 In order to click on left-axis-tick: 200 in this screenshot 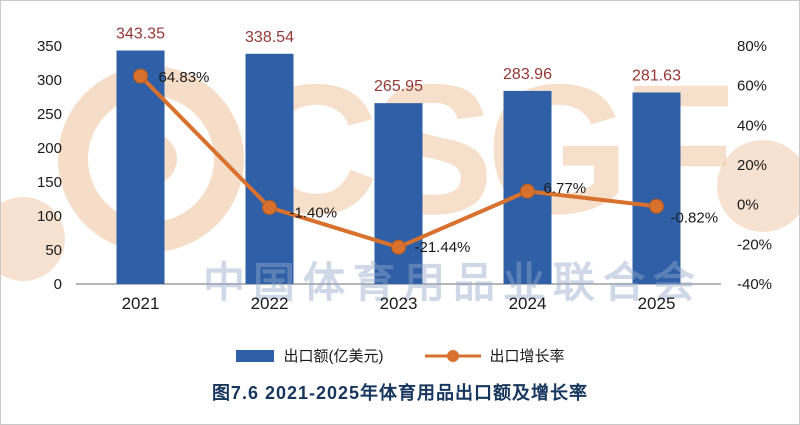, I will do `click(49, 148)`.